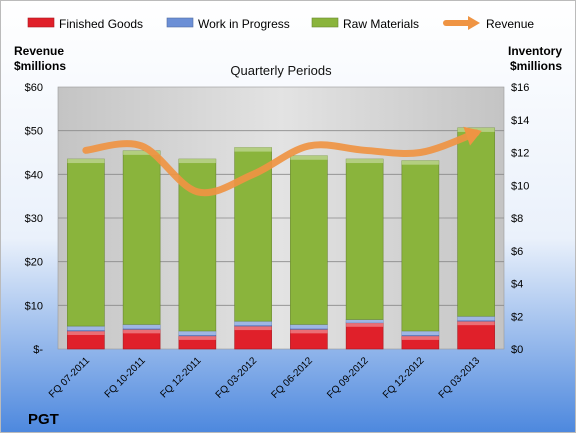  What do you see at coordinates (510, 24) in the screenshot?
I see `legend-label: Revenue` at bounding box center [510, 24].